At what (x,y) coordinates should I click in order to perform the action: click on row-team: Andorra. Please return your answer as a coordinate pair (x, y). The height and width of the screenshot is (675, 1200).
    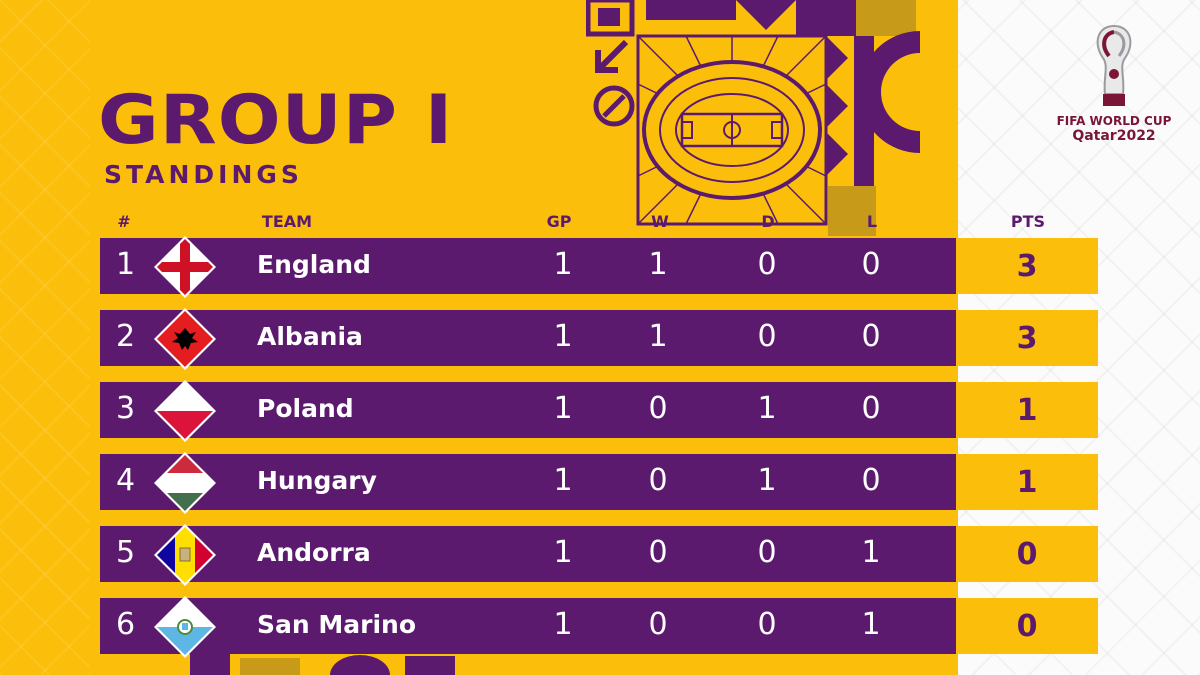
    Looking at the image, I should click on (314, 552).